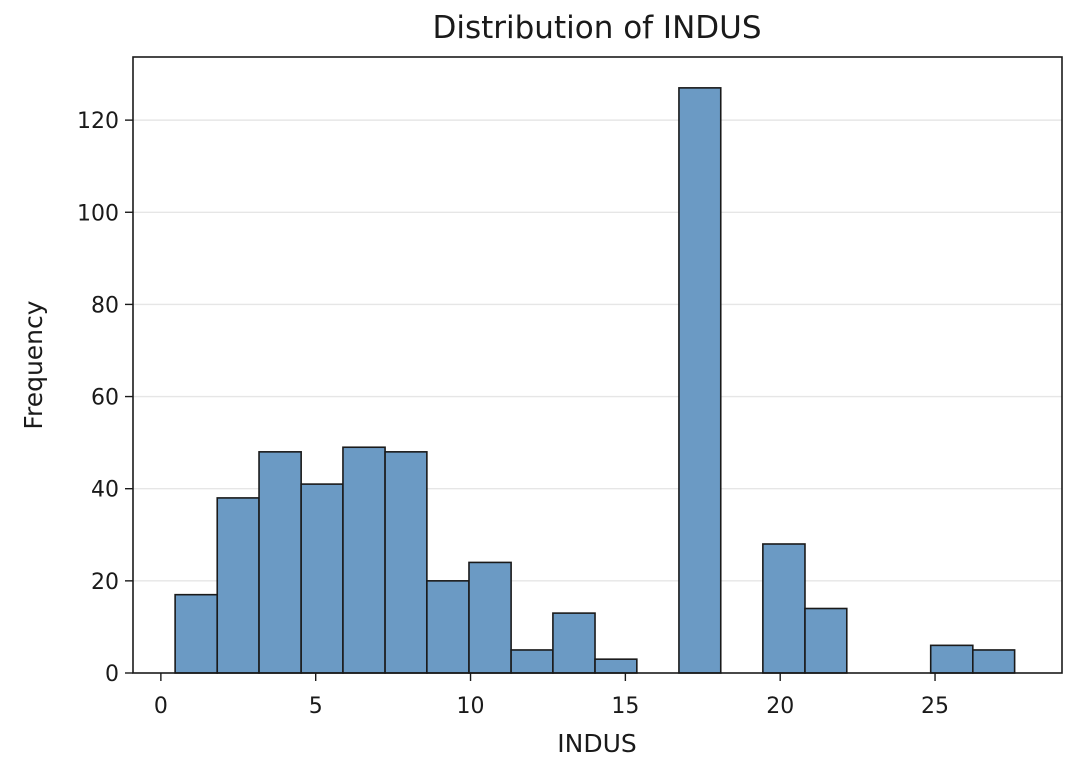 Image resolution: width=1080 pixels, height=768 pixels. What do you see at coordinates (105, 582) in the screenshot?
I see `y-tick-label: 20` at bounding box center [105, 582].